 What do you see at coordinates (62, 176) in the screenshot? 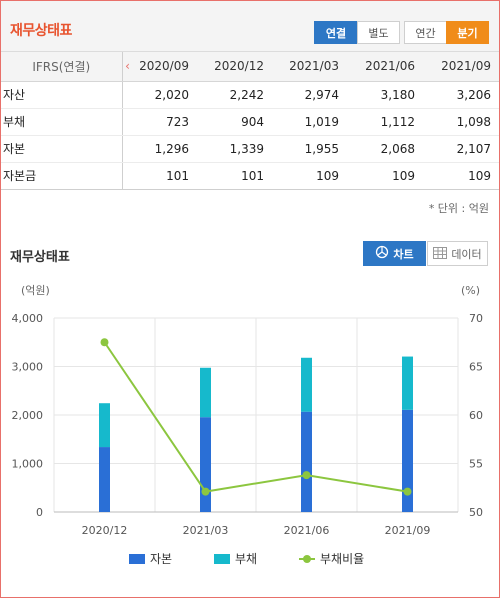
I see `row-label: 자본금` at bounding box center [62, 176].